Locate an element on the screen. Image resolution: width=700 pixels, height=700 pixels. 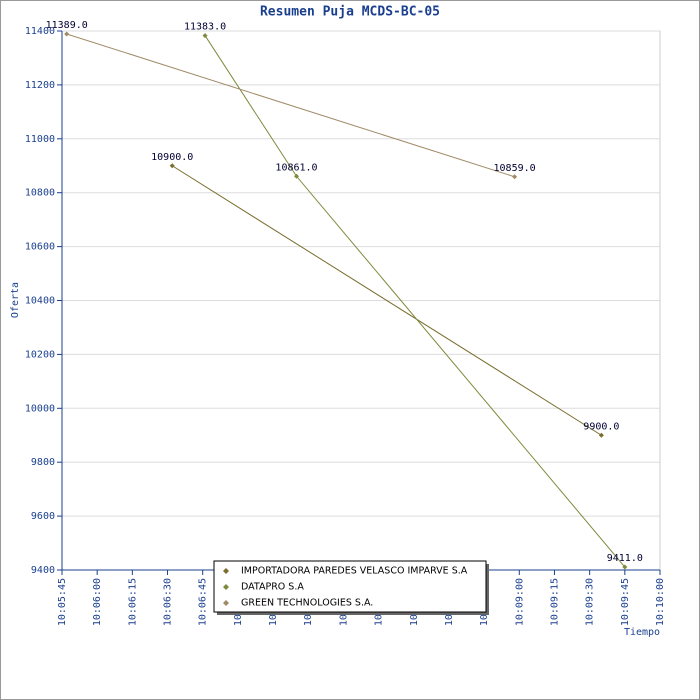
data-label: 11383.0 is located at coordinates (205, 27).